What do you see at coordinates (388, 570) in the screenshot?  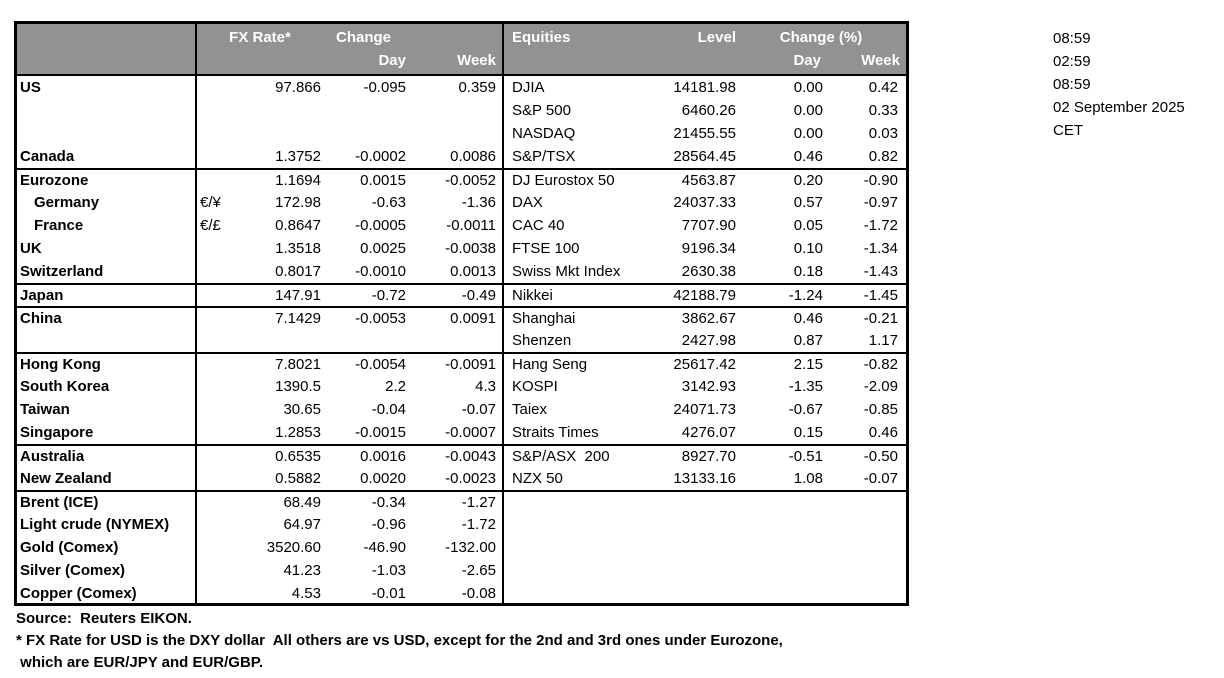 I see `fx-change-day: -1.03` at bounding box center [388, 570].